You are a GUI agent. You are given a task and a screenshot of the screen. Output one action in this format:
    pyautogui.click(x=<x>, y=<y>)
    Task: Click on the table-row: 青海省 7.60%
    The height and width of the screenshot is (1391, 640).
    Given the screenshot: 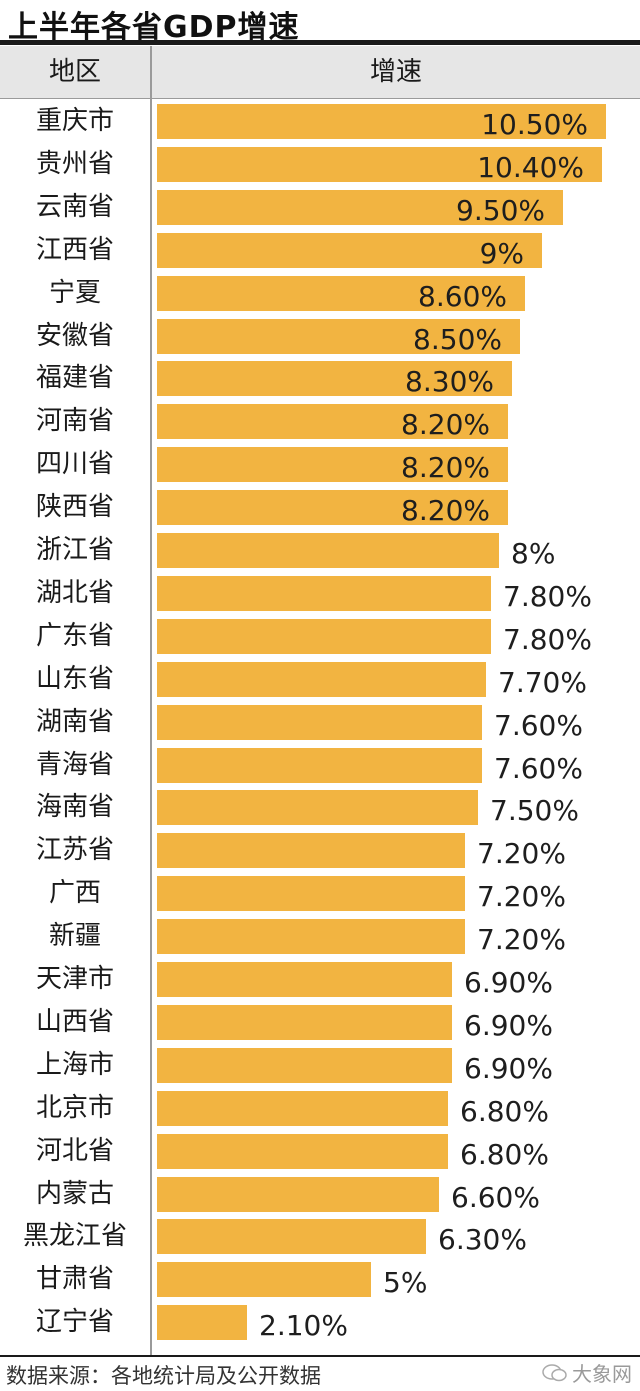 What is the action you would take?
    pyautogui.click(x=320, y=765)
    